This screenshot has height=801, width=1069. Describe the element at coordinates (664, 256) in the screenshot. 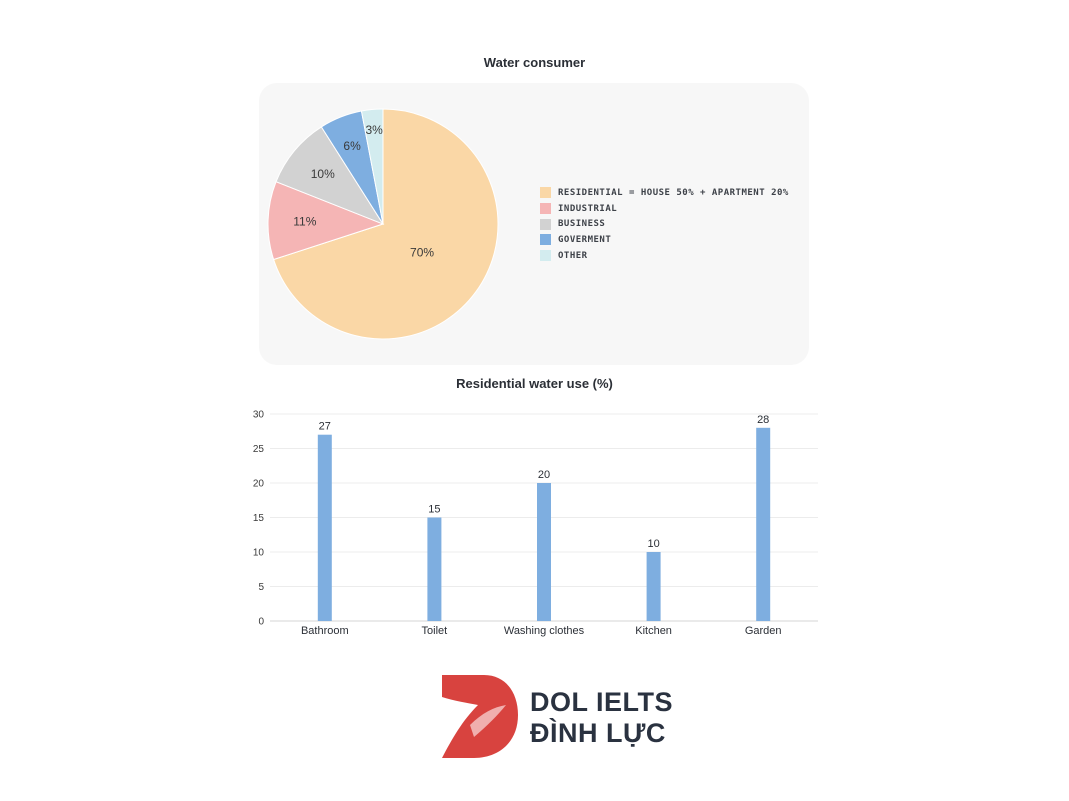

I see `legend-item-other: OTHER` at that location.